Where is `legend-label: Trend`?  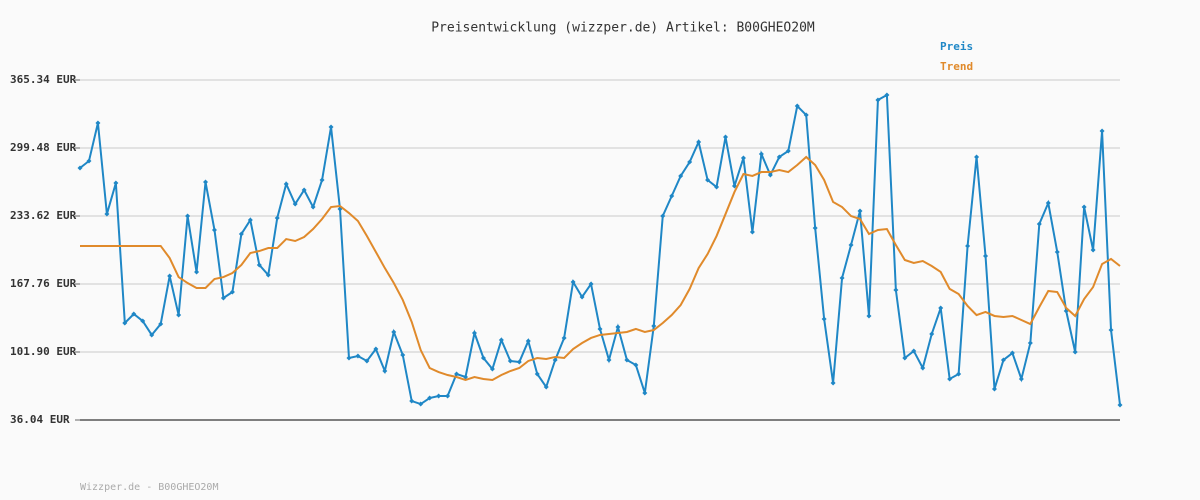
legend-label: Trend is located at coordinates (956, 66).